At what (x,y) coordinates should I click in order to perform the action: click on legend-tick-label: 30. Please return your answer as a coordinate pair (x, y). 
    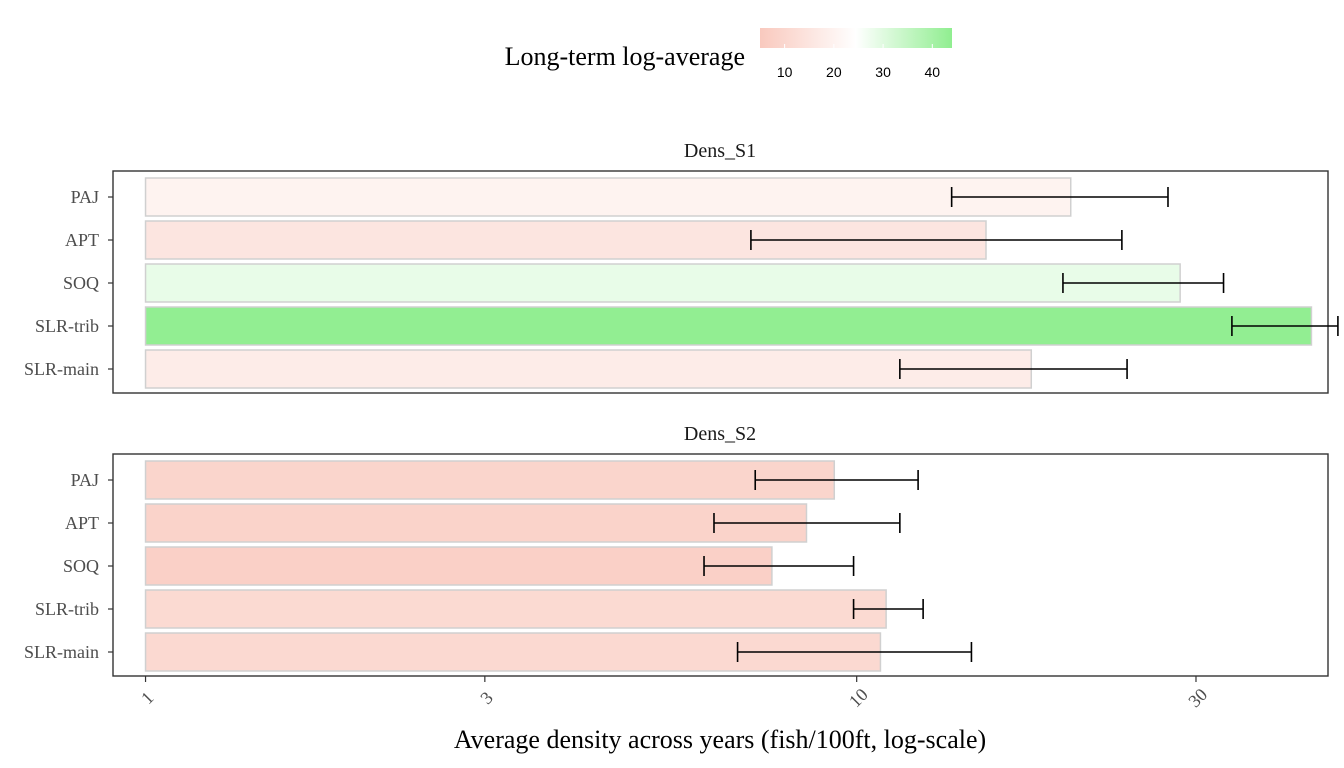
    Looking at the image, I should click on (883, 72).